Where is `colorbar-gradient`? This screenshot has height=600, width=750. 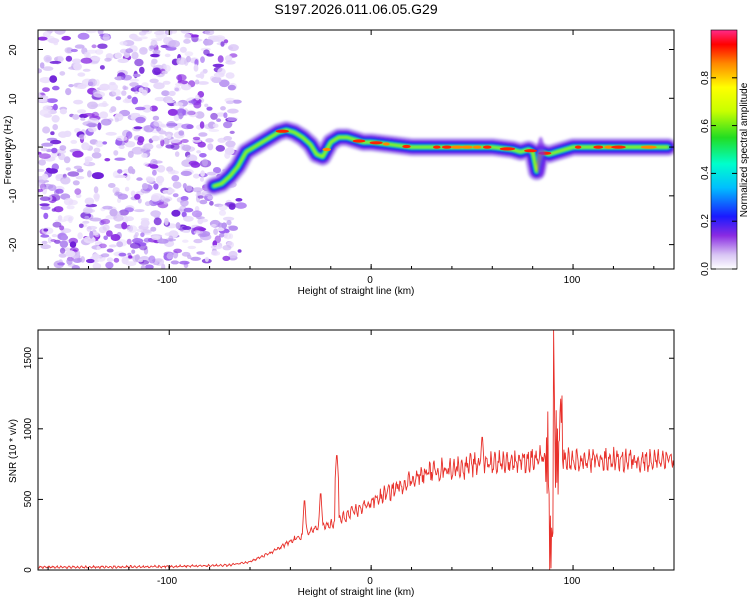
colorbar-gradient is located at coordinates (724, 149).